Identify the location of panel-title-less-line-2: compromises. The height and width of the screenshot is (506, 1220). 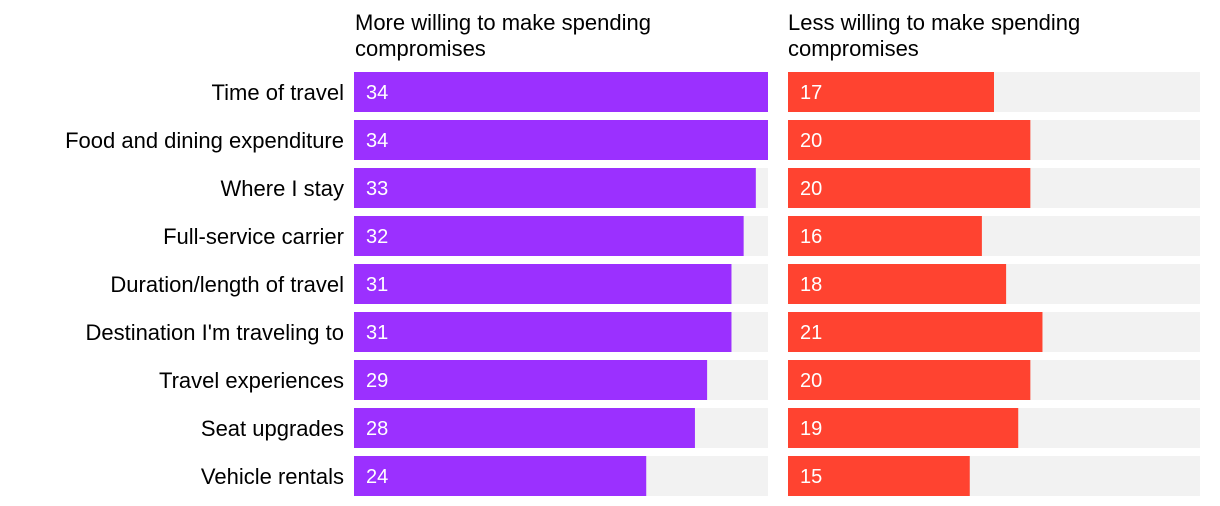
(853, 48).